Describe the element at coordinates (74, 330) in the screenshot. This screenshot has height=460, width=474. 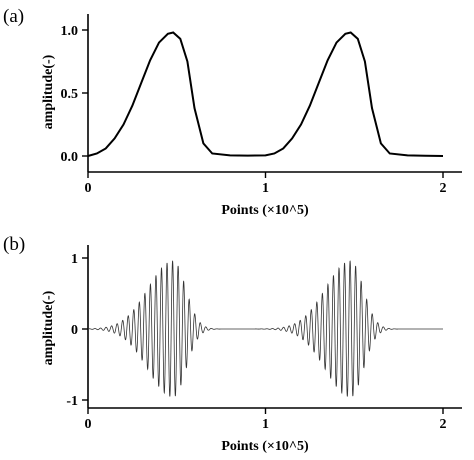
I see `y-tick-label: 0` at that location.